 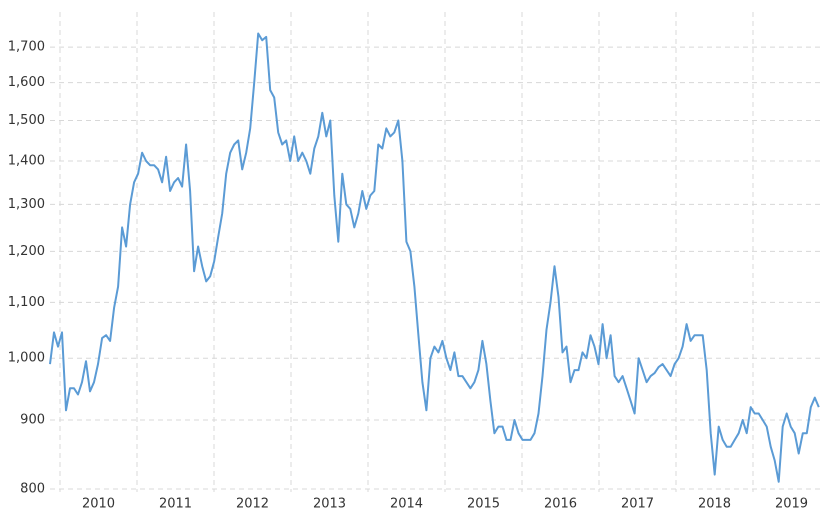 I want to click on x-tick-label: 2019, so click(x=791, y=504).